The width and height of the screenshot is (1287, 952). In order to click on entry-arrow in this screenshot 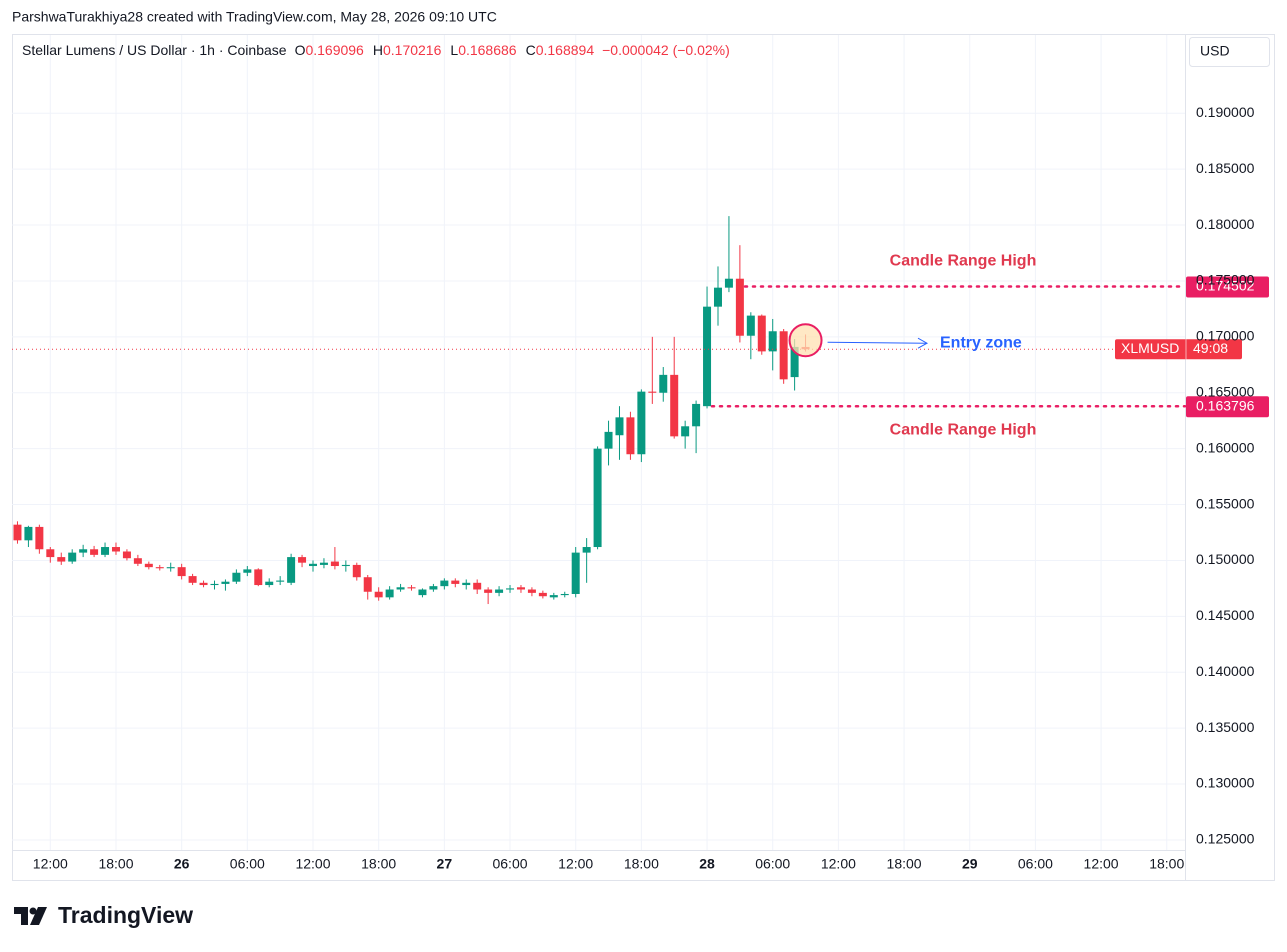, I will do `click(877, 342)`.